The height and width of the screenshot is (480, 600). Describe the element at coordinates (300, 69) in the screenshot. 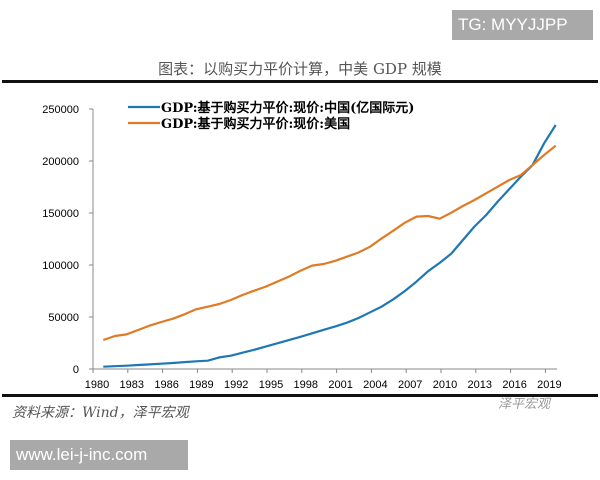

I see `chart-title: 图表：以购买力平价计算，中美 GDP 规模` at that location.